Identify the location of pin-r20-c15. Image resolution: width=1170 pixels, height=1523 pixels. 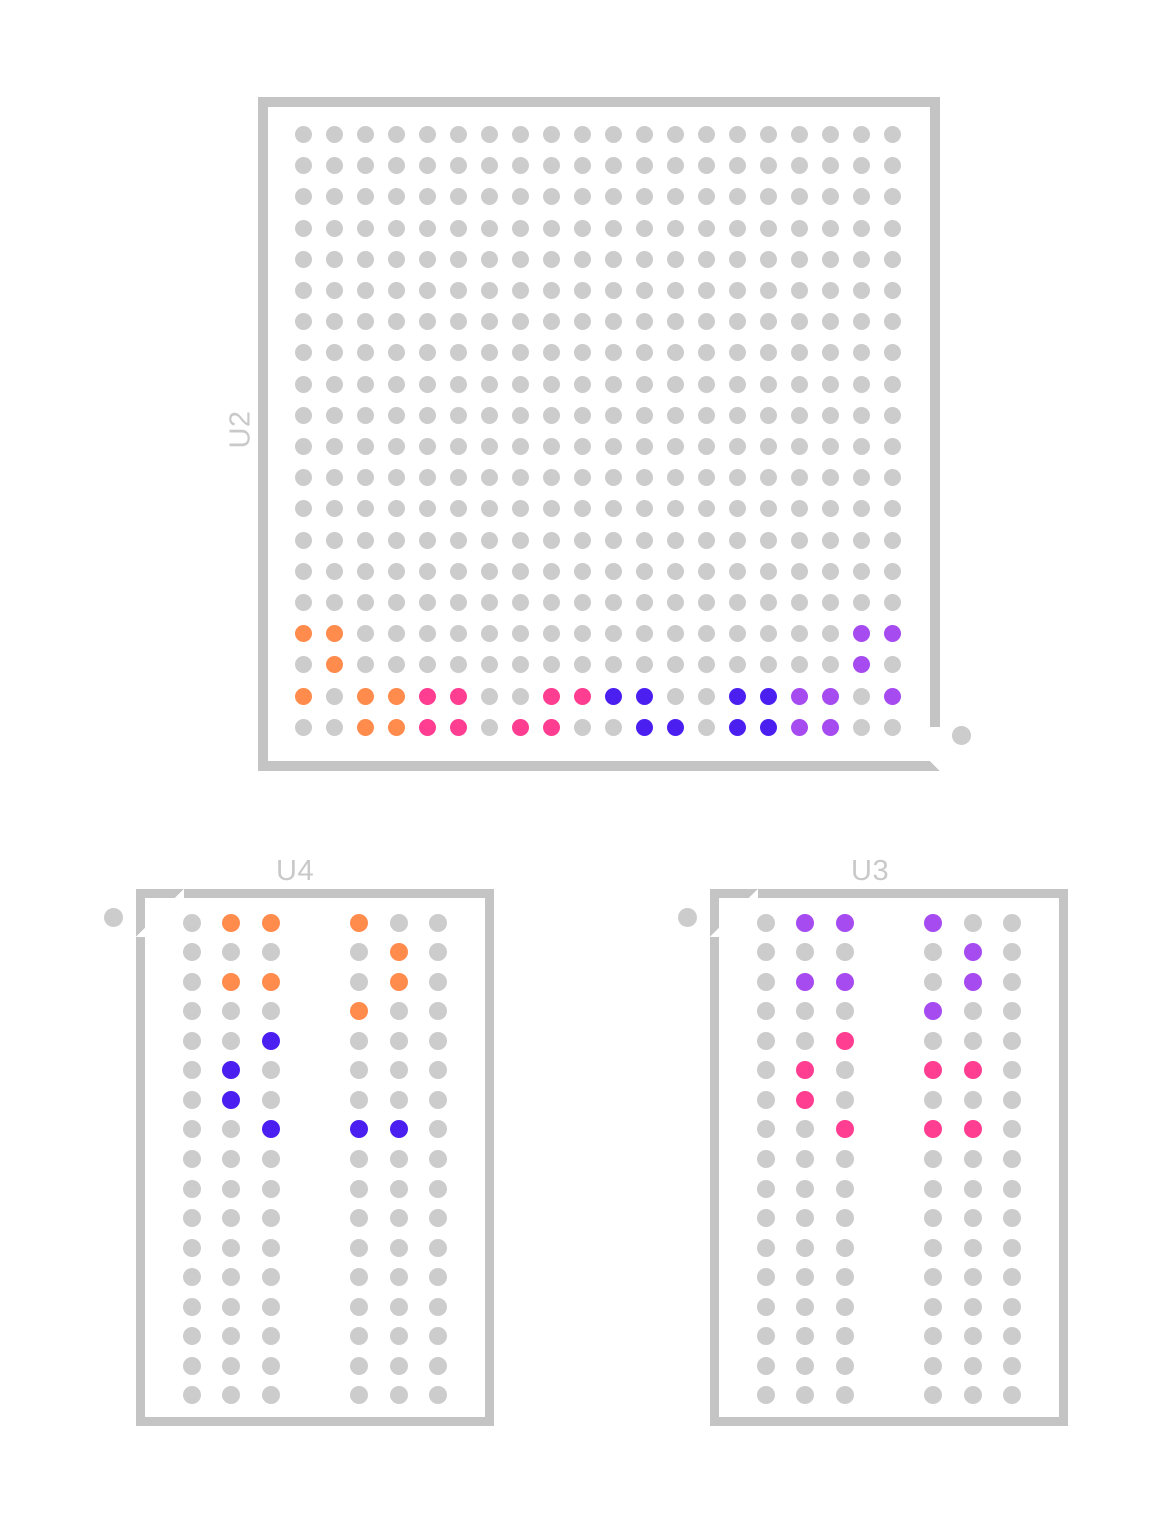
(737, 727).